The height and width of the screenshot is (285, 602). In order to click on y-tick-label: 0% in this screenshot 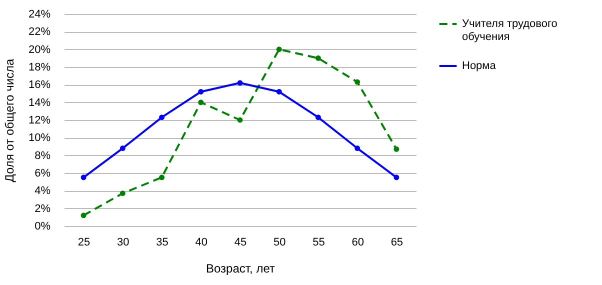, I will do `click(42, 226)`.